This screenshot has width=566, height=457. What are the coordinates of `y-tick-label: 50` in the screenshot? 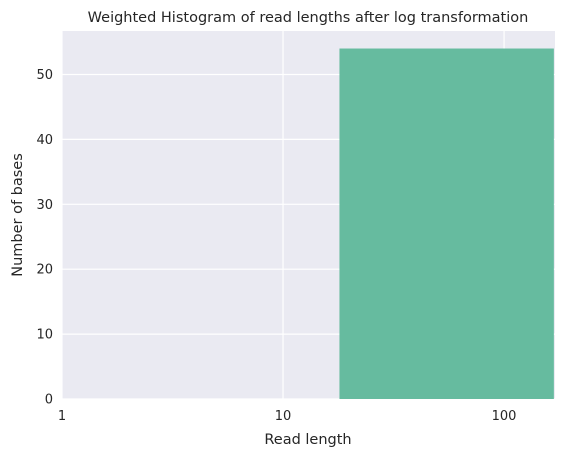 It's located at (44, 75).